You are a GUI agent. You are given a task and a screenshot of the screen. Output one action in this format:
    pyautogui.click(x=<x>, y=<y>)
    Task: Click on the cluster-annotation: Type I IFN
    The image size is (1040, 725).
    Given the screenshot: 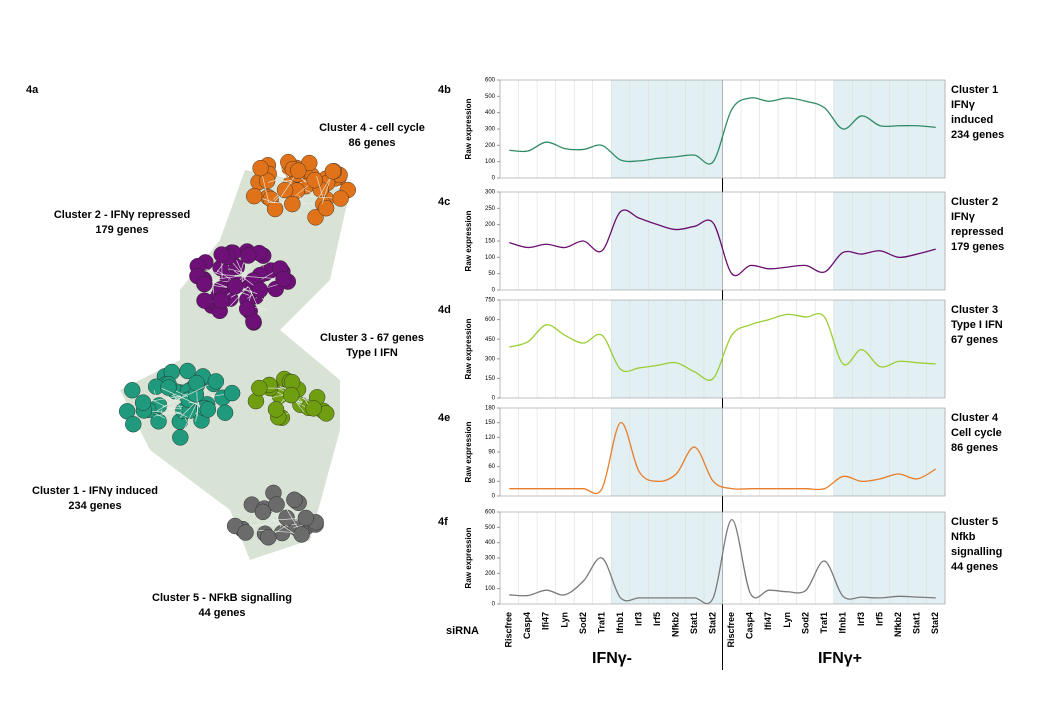 What is the action you would take?
    pyautogui.click(x=977, y=325)
    